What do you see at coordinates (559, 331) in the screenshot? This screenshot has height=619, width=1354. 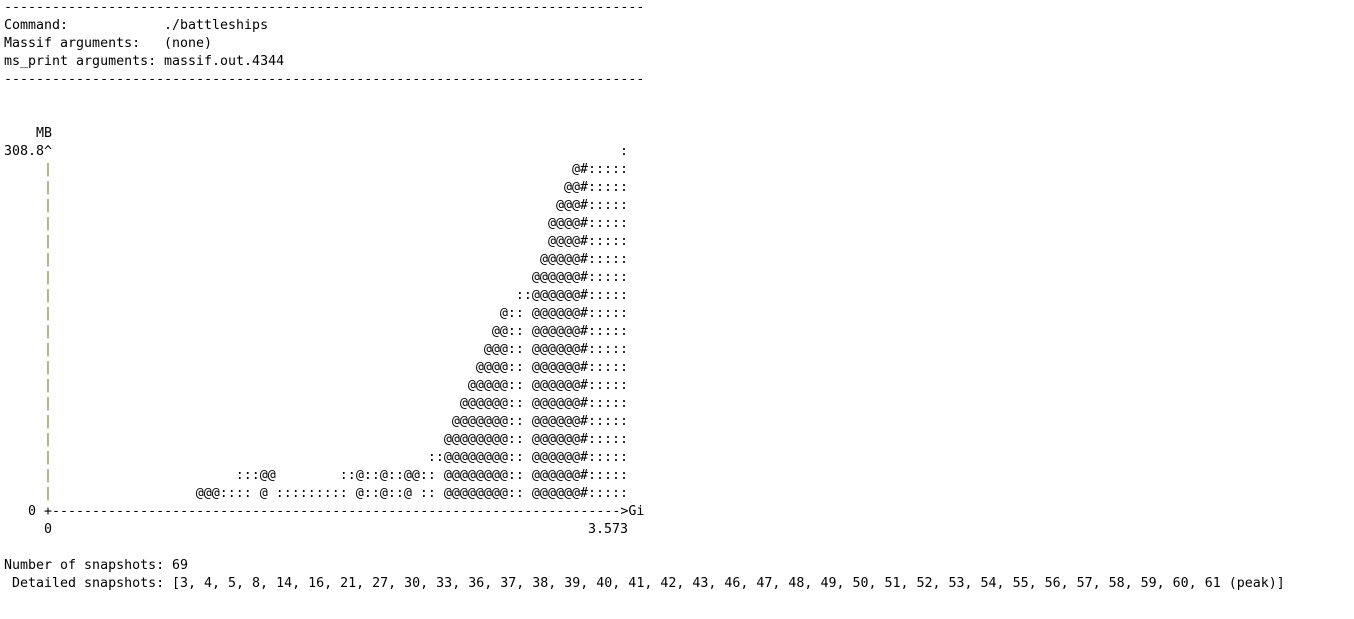 I see `graph-row: @@:: @@@@@@#:::::` at bounding box center [559, 331].